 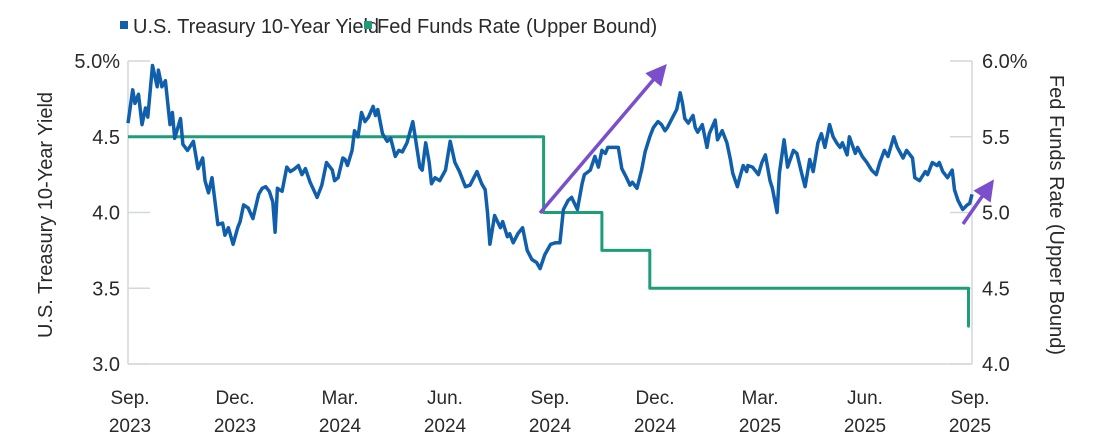 I want to click on right-tick-label: 4.5, so click(x=996, y=289).